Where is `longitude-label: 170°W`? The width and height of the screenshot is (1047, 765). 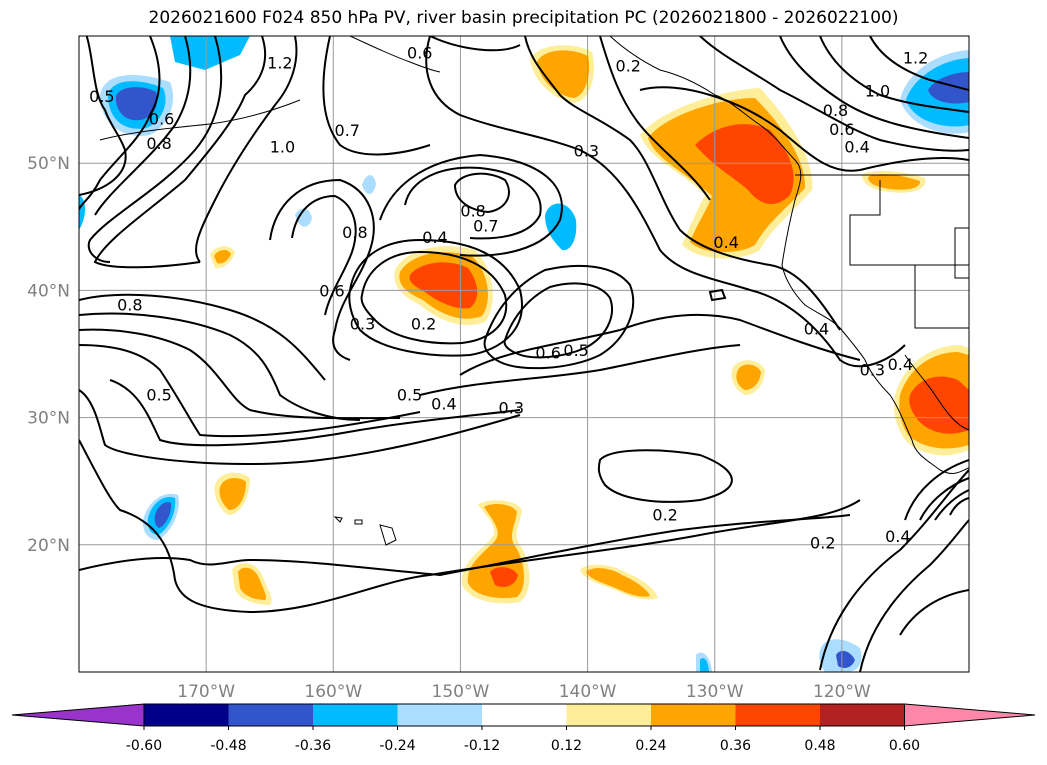 longitude-label: 170°W is located at coordinates (206, 692).